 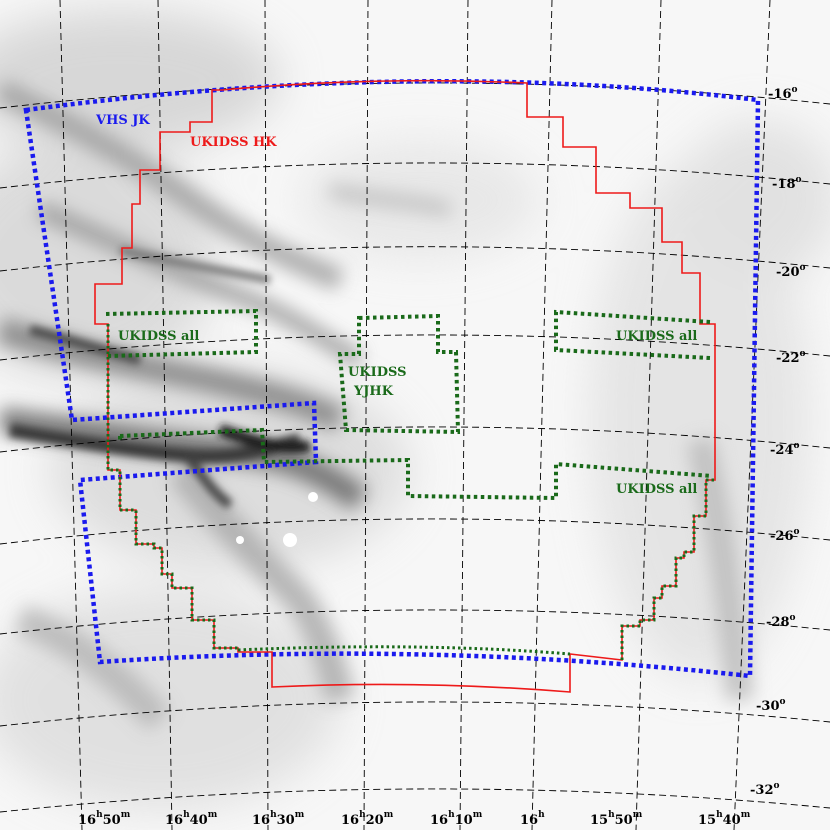 What do you see at coordinates (278, 819) in the screenshot?
I see `ra-label: 16h30m` at bounding box center [278, 819].